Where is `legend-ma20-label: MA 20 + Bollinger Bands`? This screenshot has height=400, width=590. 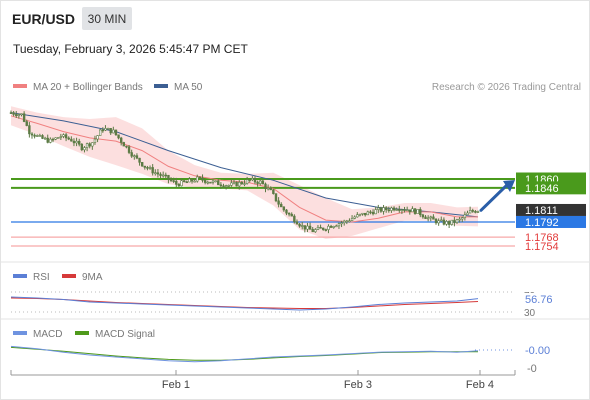 legend-ma20-label: MA 20 + Bollinger Bands is located at coordinates (88, 87).